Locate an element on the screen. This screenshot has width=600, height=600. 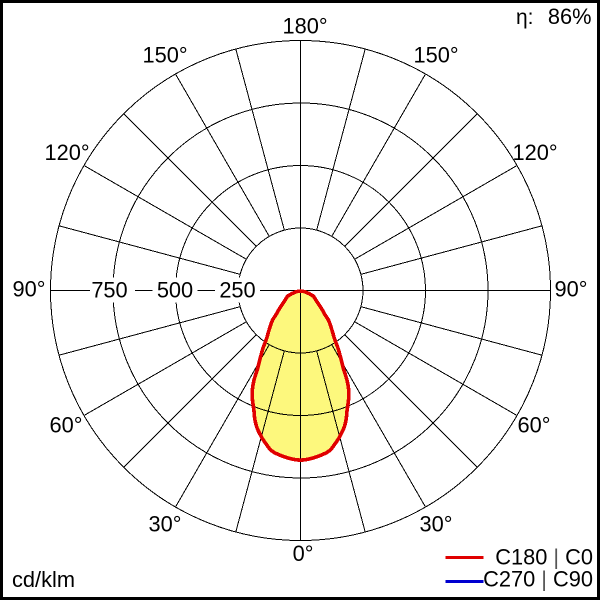
svg-text: cd/klm is located at coordinates (43, 579).